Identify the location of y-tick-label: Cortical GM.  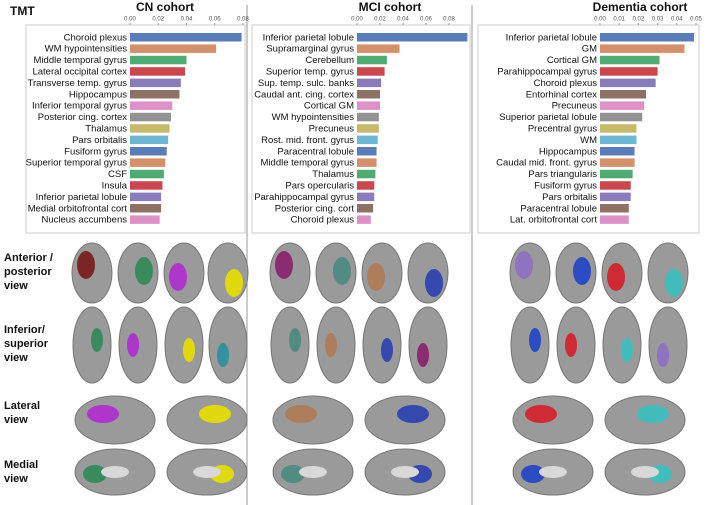
(572, 60).